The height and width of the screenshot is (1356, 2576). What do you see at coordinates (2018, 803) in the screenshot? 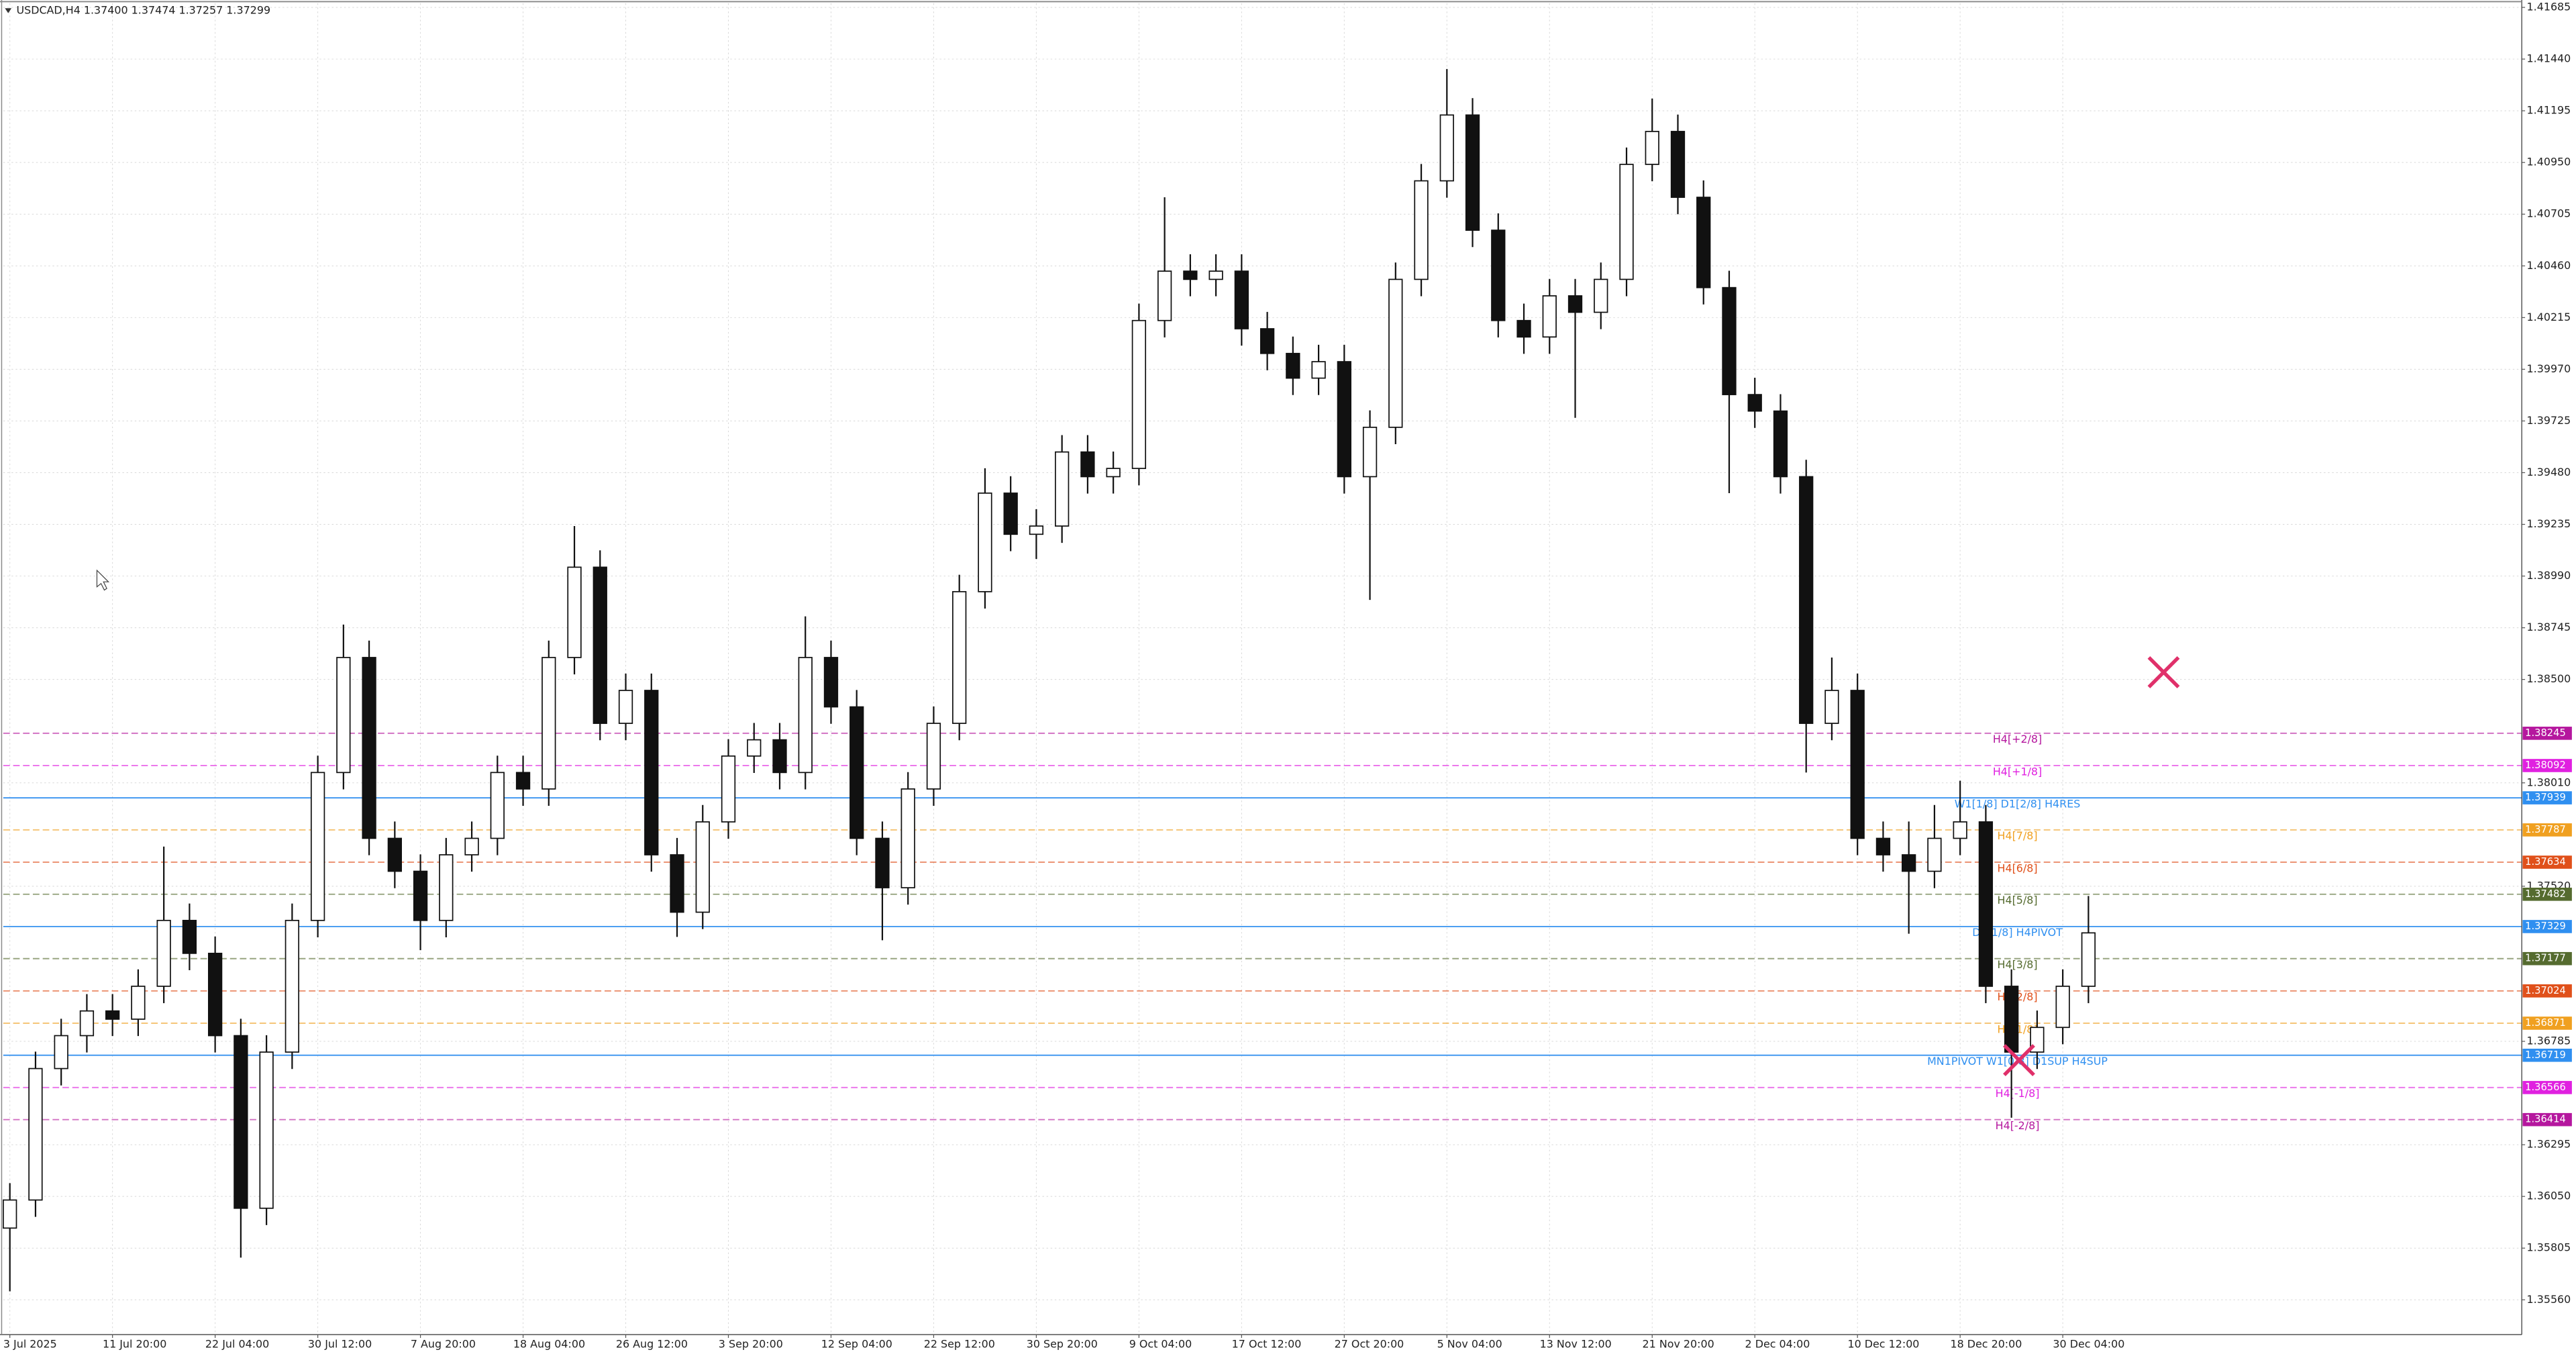
I see `level-label: W1[1/8] D1[2/8] H4RES` at bounding box center [2018, 803].